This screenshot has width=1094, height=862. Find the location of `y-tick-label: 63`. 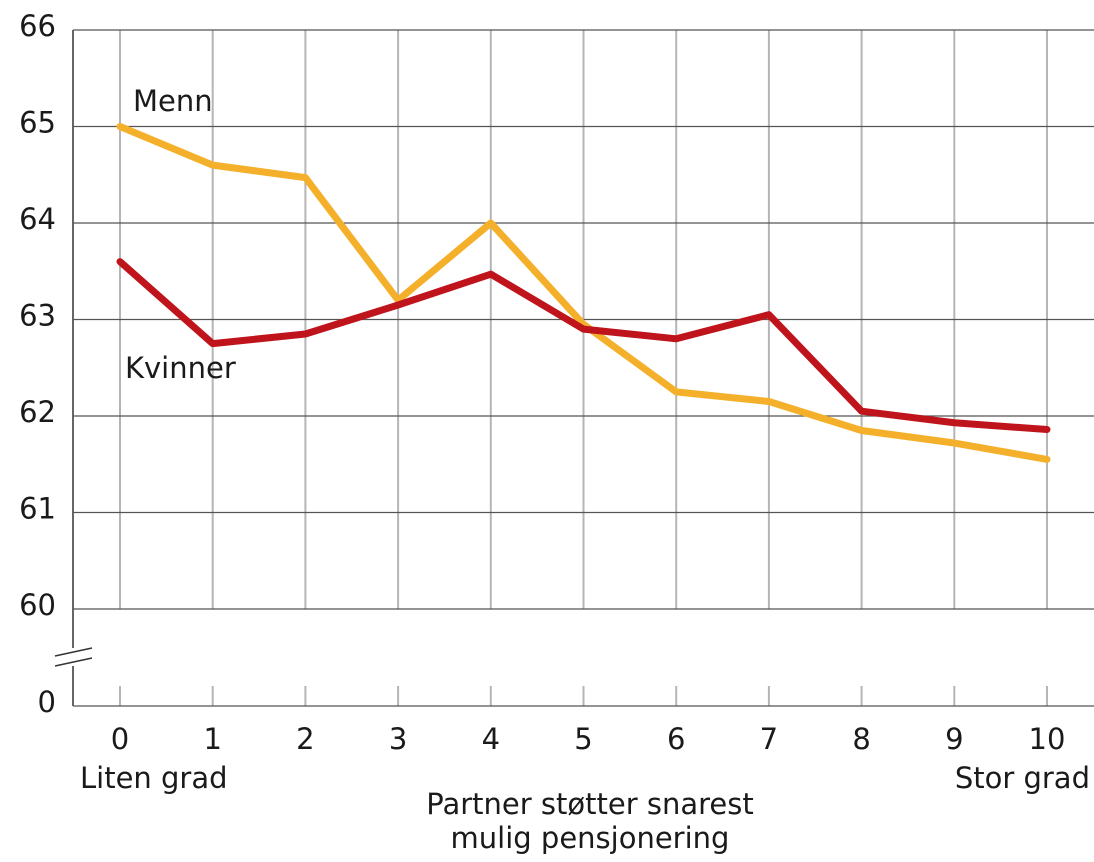

y-tick-label: 63 is located at coordinates (37, 316).